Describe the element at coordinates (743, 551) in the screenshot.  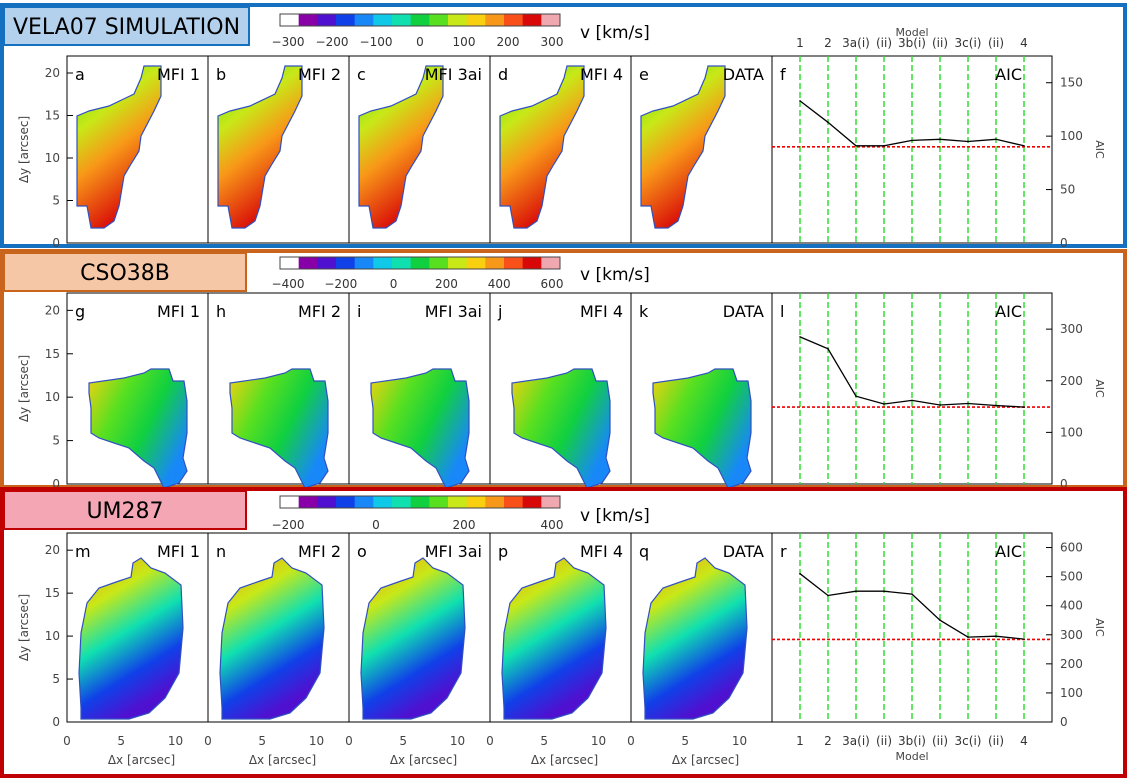
I see `panel-name: DATA` at that location.